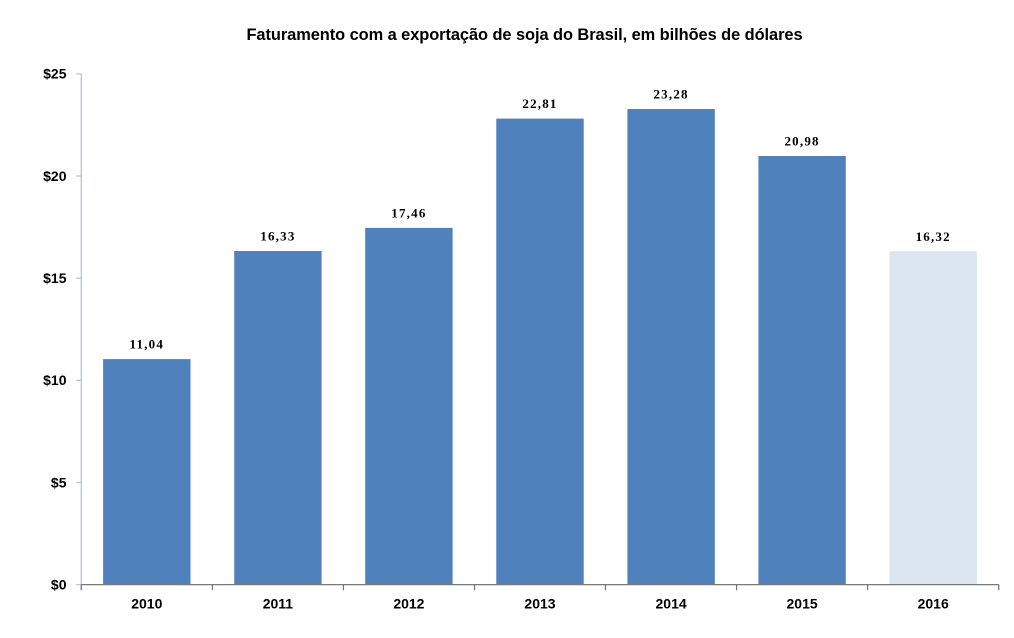  I want to click on svg-text: $25, so click(55, 74).